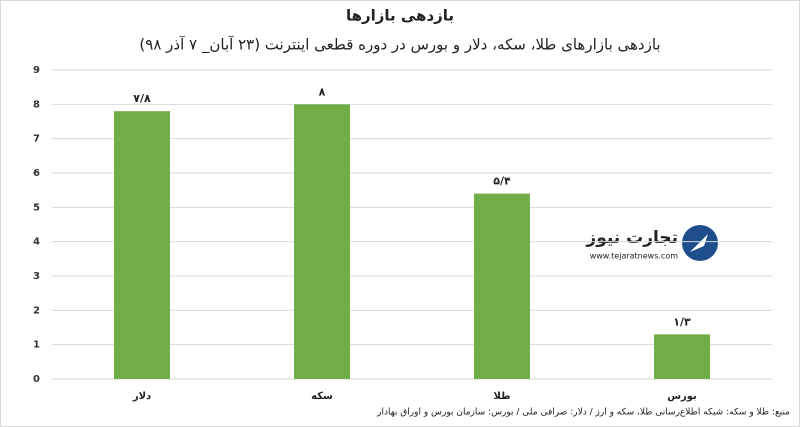 The height and width of the screenshot is (427, 800). I want to click on logo: تجارت نیوز www.tejaratnews.com, so click(651, 243).